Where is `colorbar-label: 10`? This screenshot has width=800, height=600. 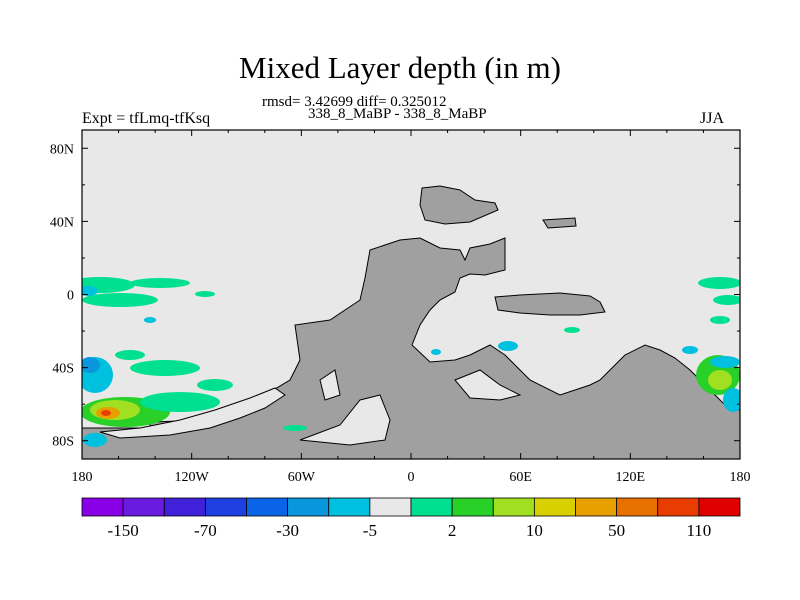
colorbar-label: 10 is located at coordinates (534, 530).